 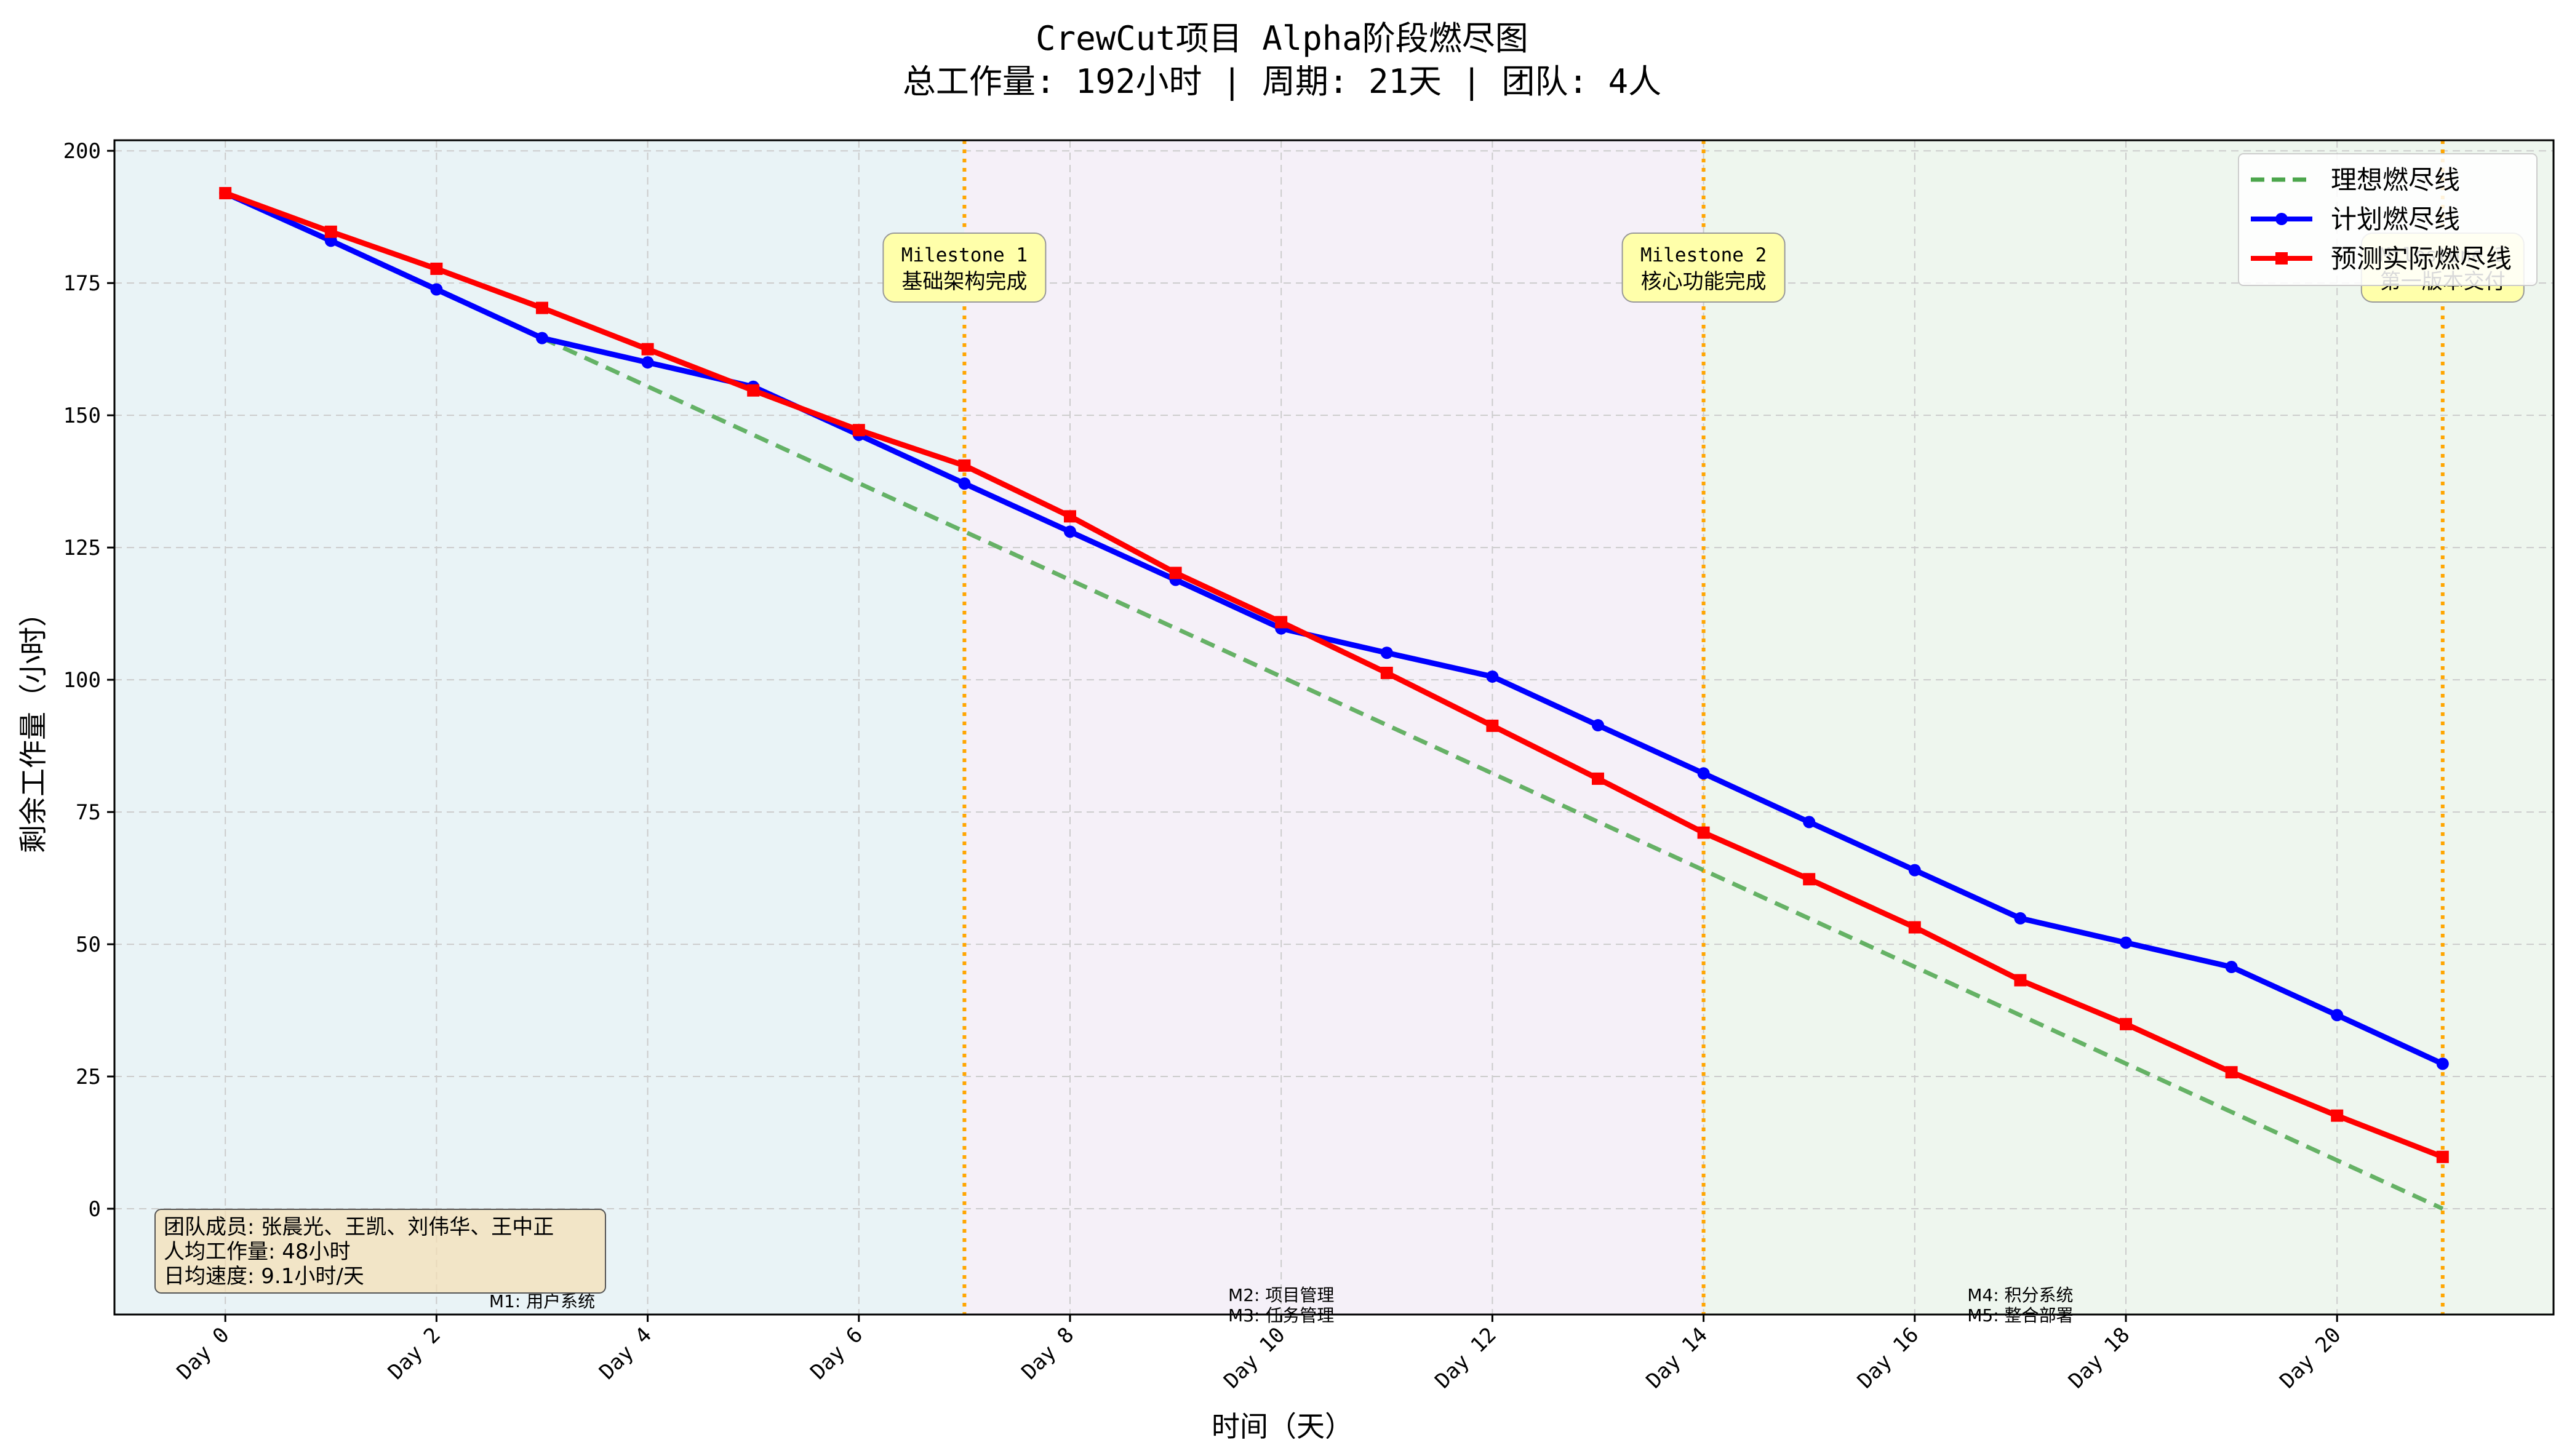 What do you see at coordinates (82, 548) in the screenshot?
I see `y-tick-label: 125` at bounding box center [82, 548].